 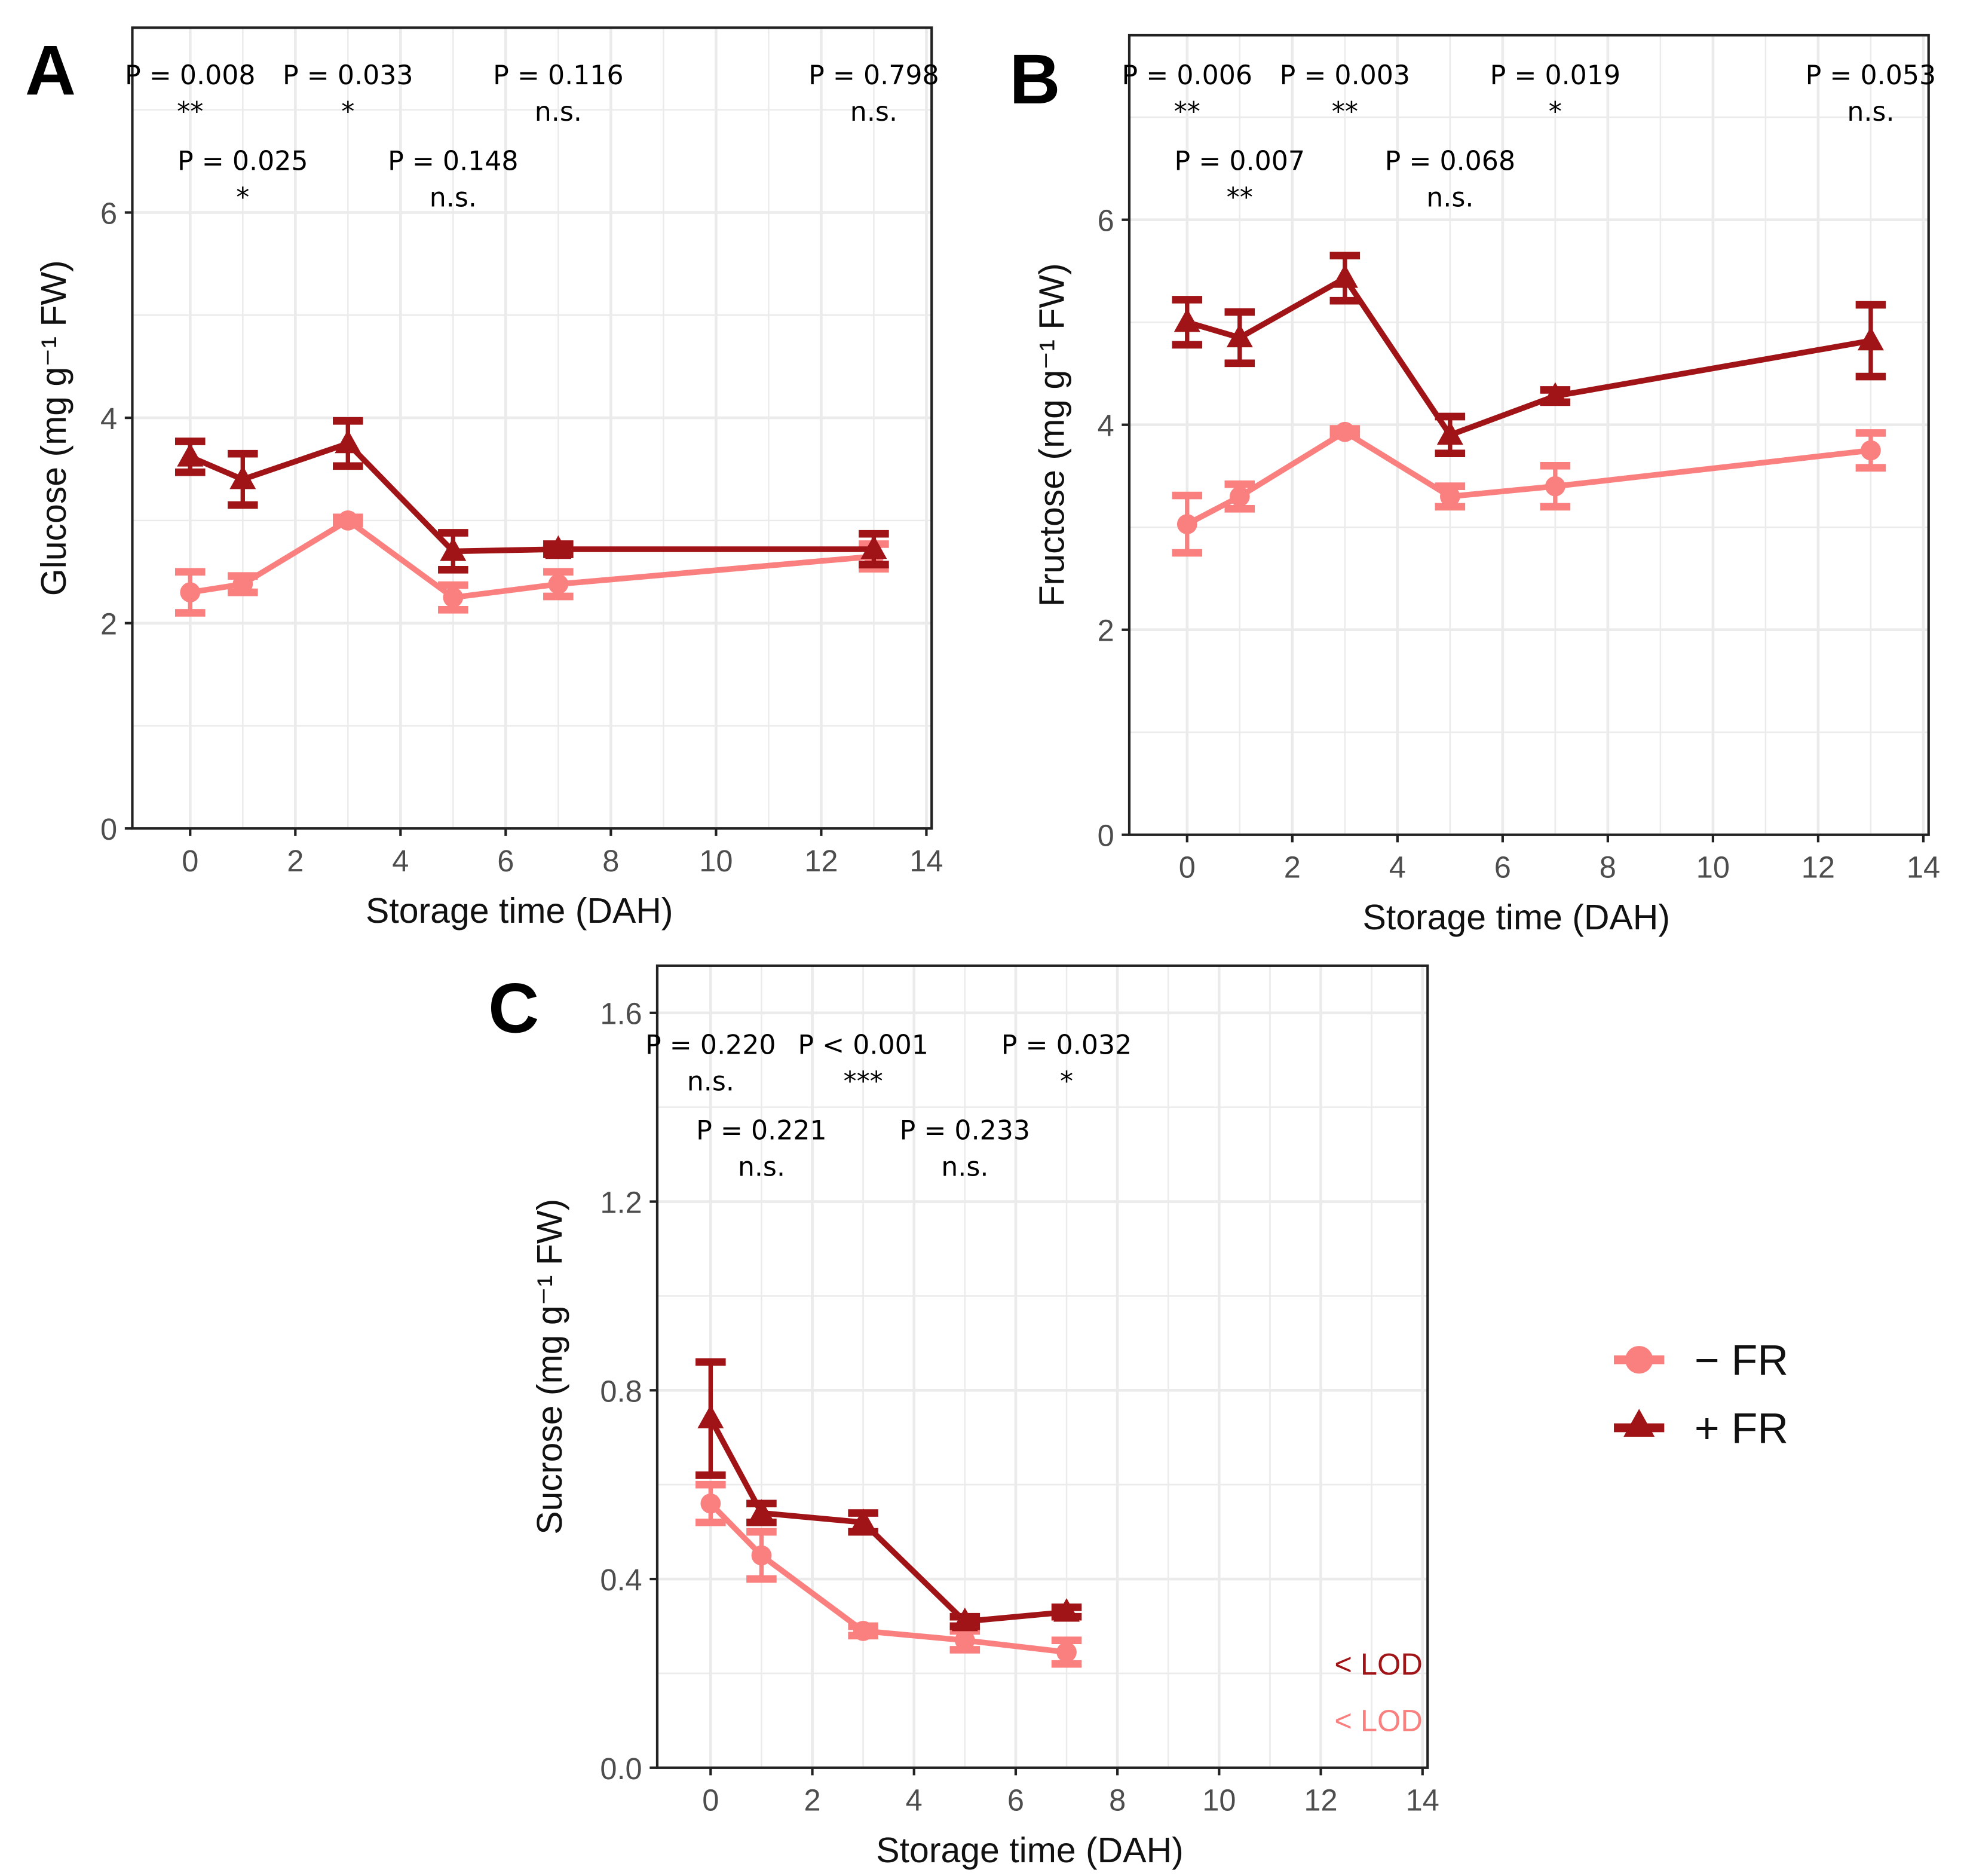 I want to click on p-value-label: P = 0.148, so click(x=453, y=161).